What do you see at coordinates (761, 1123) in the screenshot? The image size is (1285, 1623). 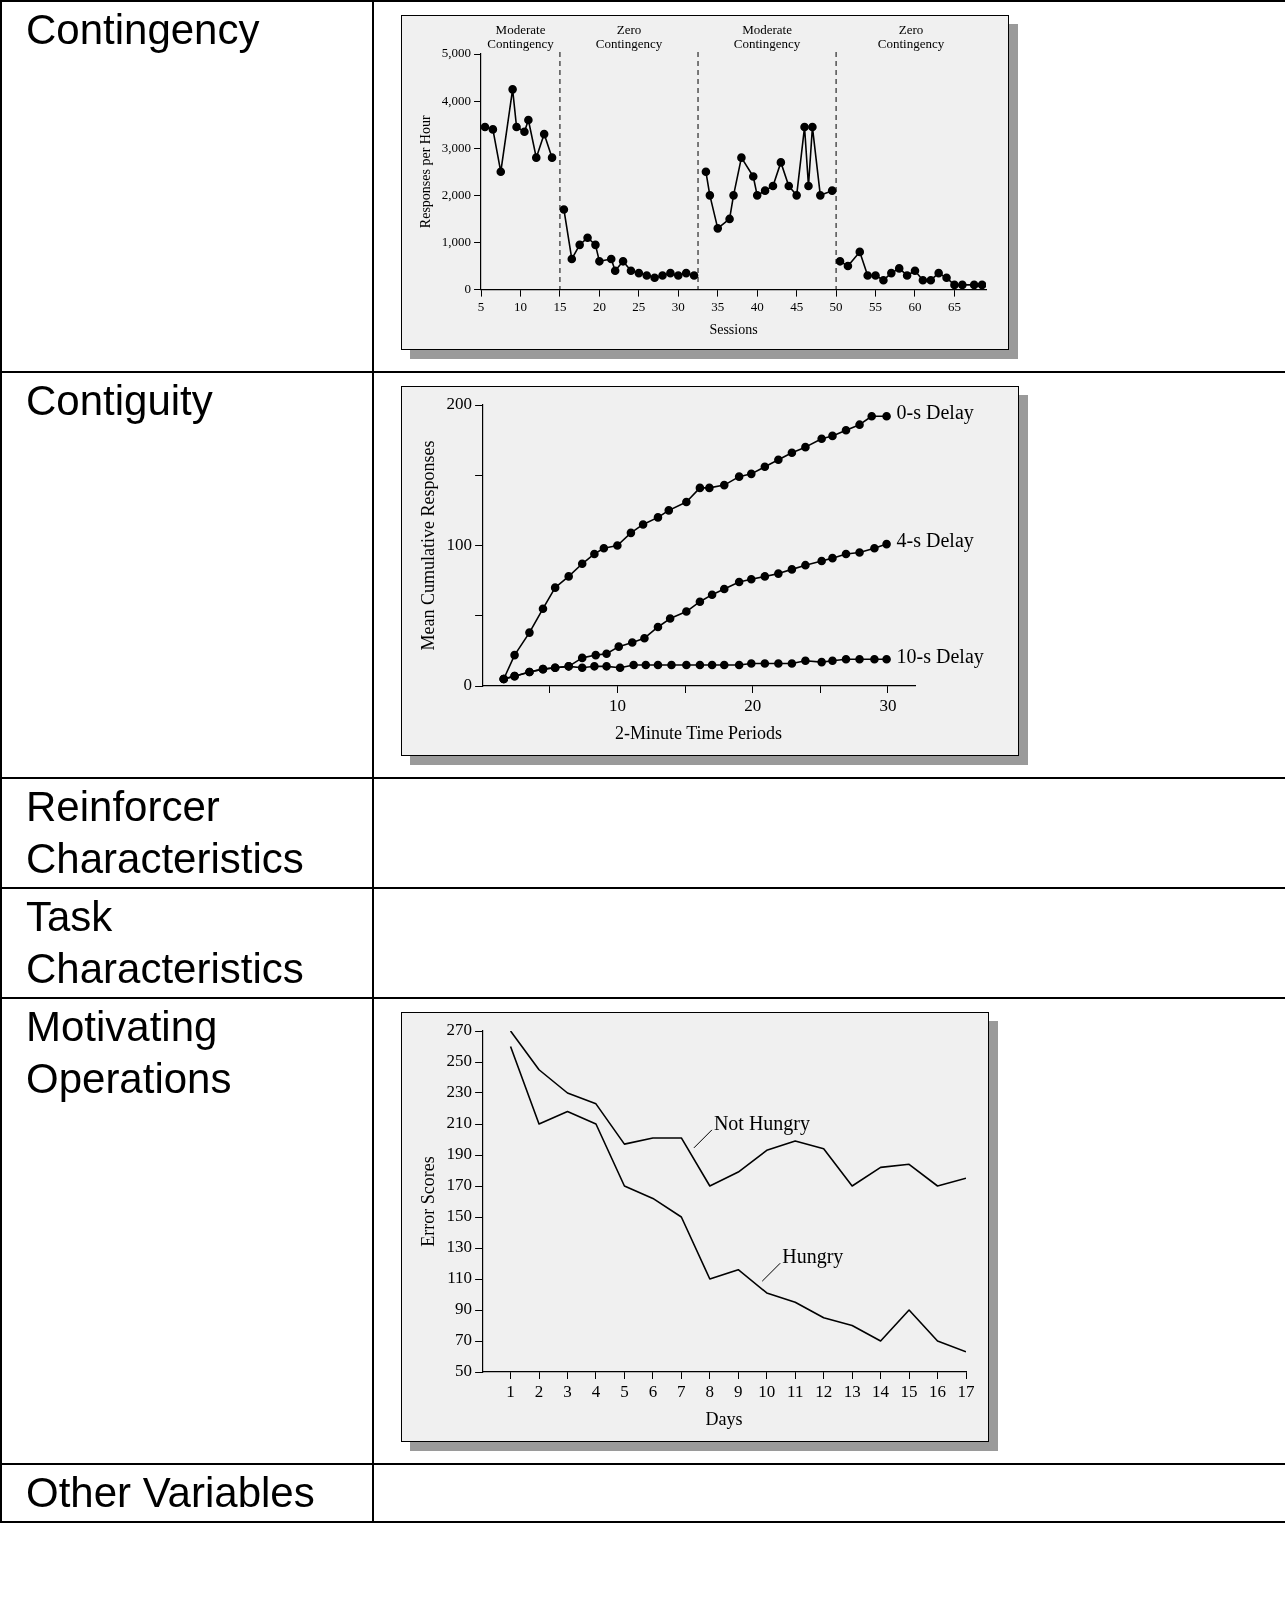 I see `annotation: Not Hungry` at bounding box center [761, 1123].